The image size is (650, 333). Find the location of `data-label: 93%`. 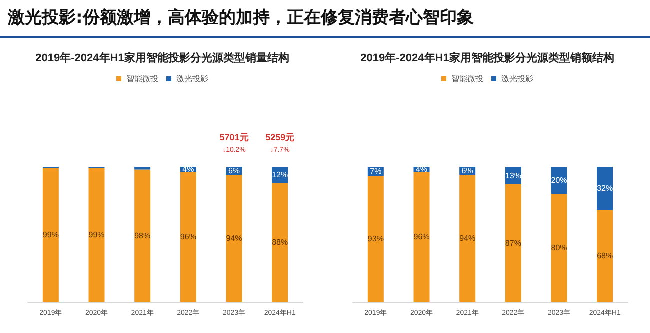

data-label: 93% is located at coordinates (376, 239).